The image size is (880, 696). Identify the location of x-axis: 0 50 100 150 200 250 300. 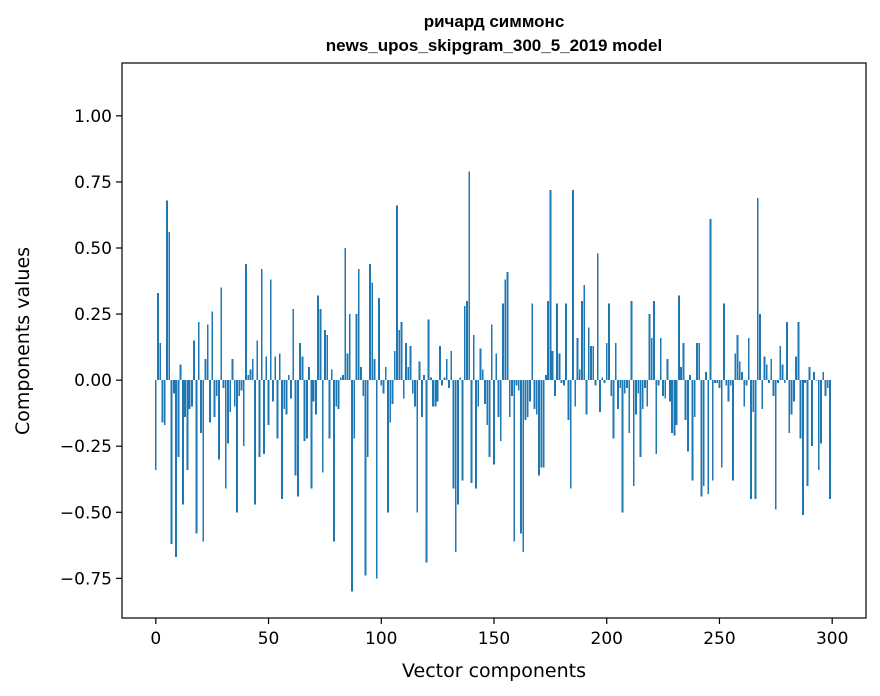
(499, 633).